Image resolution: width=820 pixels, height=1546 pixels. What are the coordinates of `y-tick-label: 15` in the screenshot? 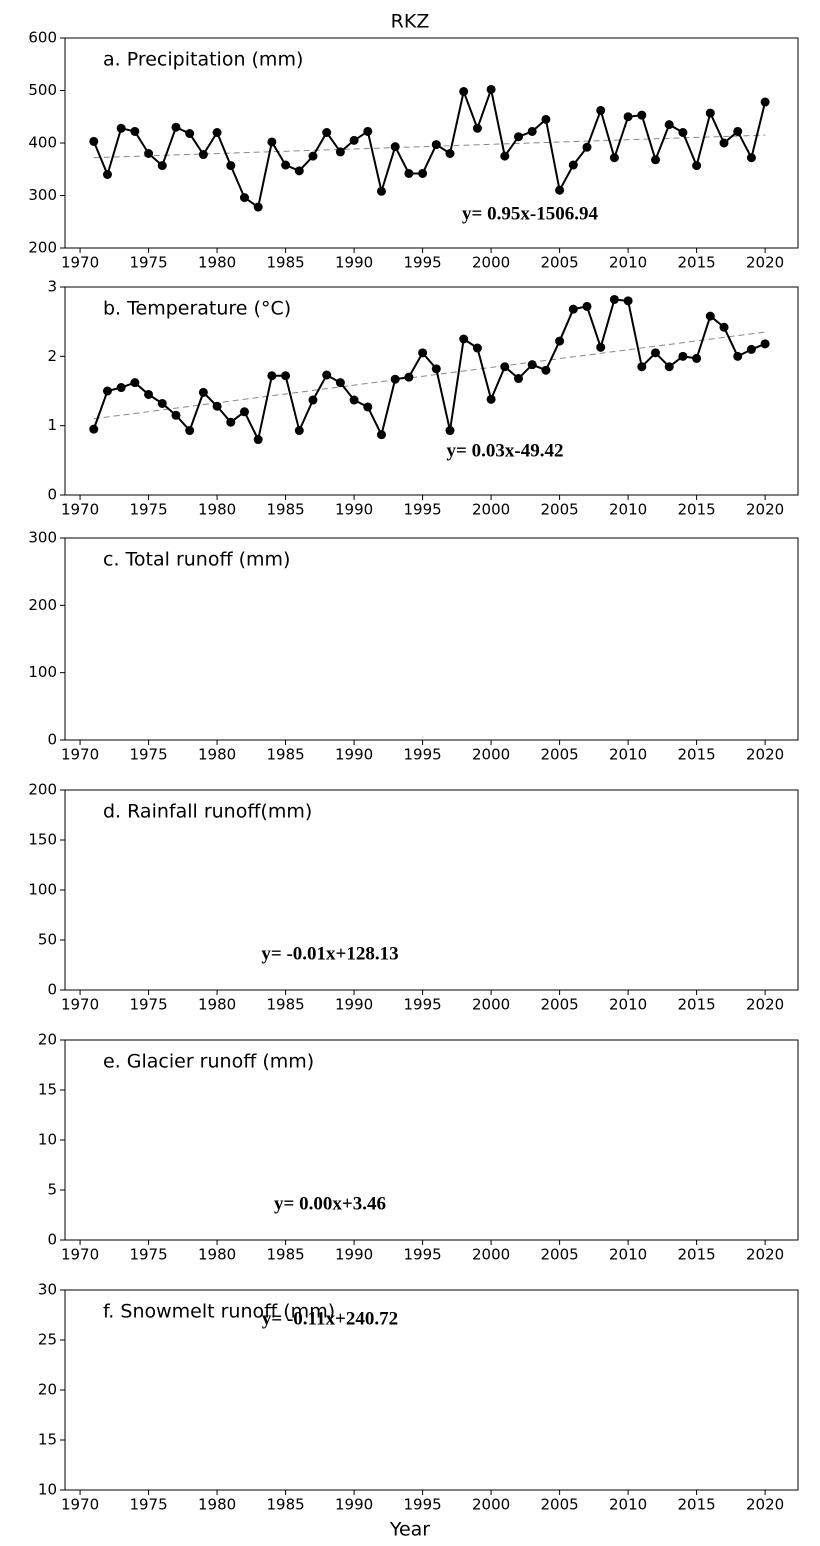 It's located at (47, 1090).